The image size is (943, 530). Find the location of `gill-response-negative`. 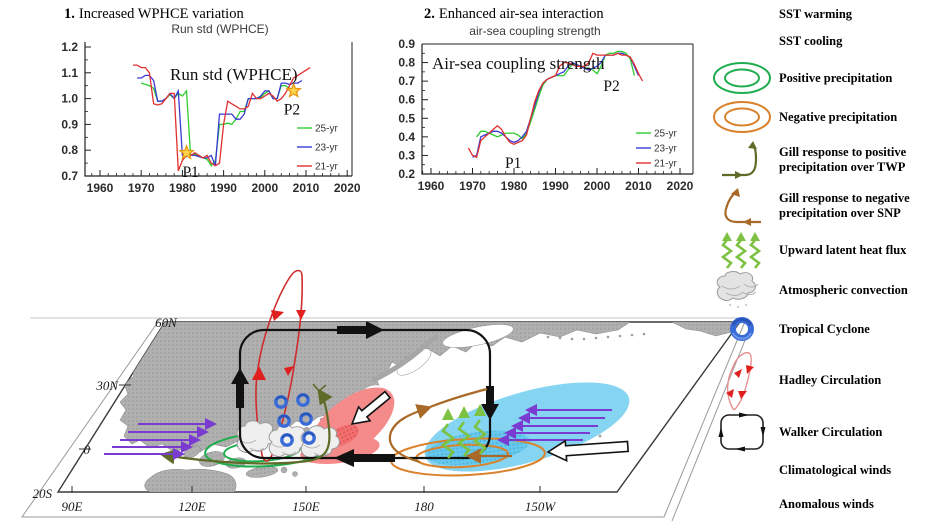

gill-response-negative is located at coordinates (450, 425).